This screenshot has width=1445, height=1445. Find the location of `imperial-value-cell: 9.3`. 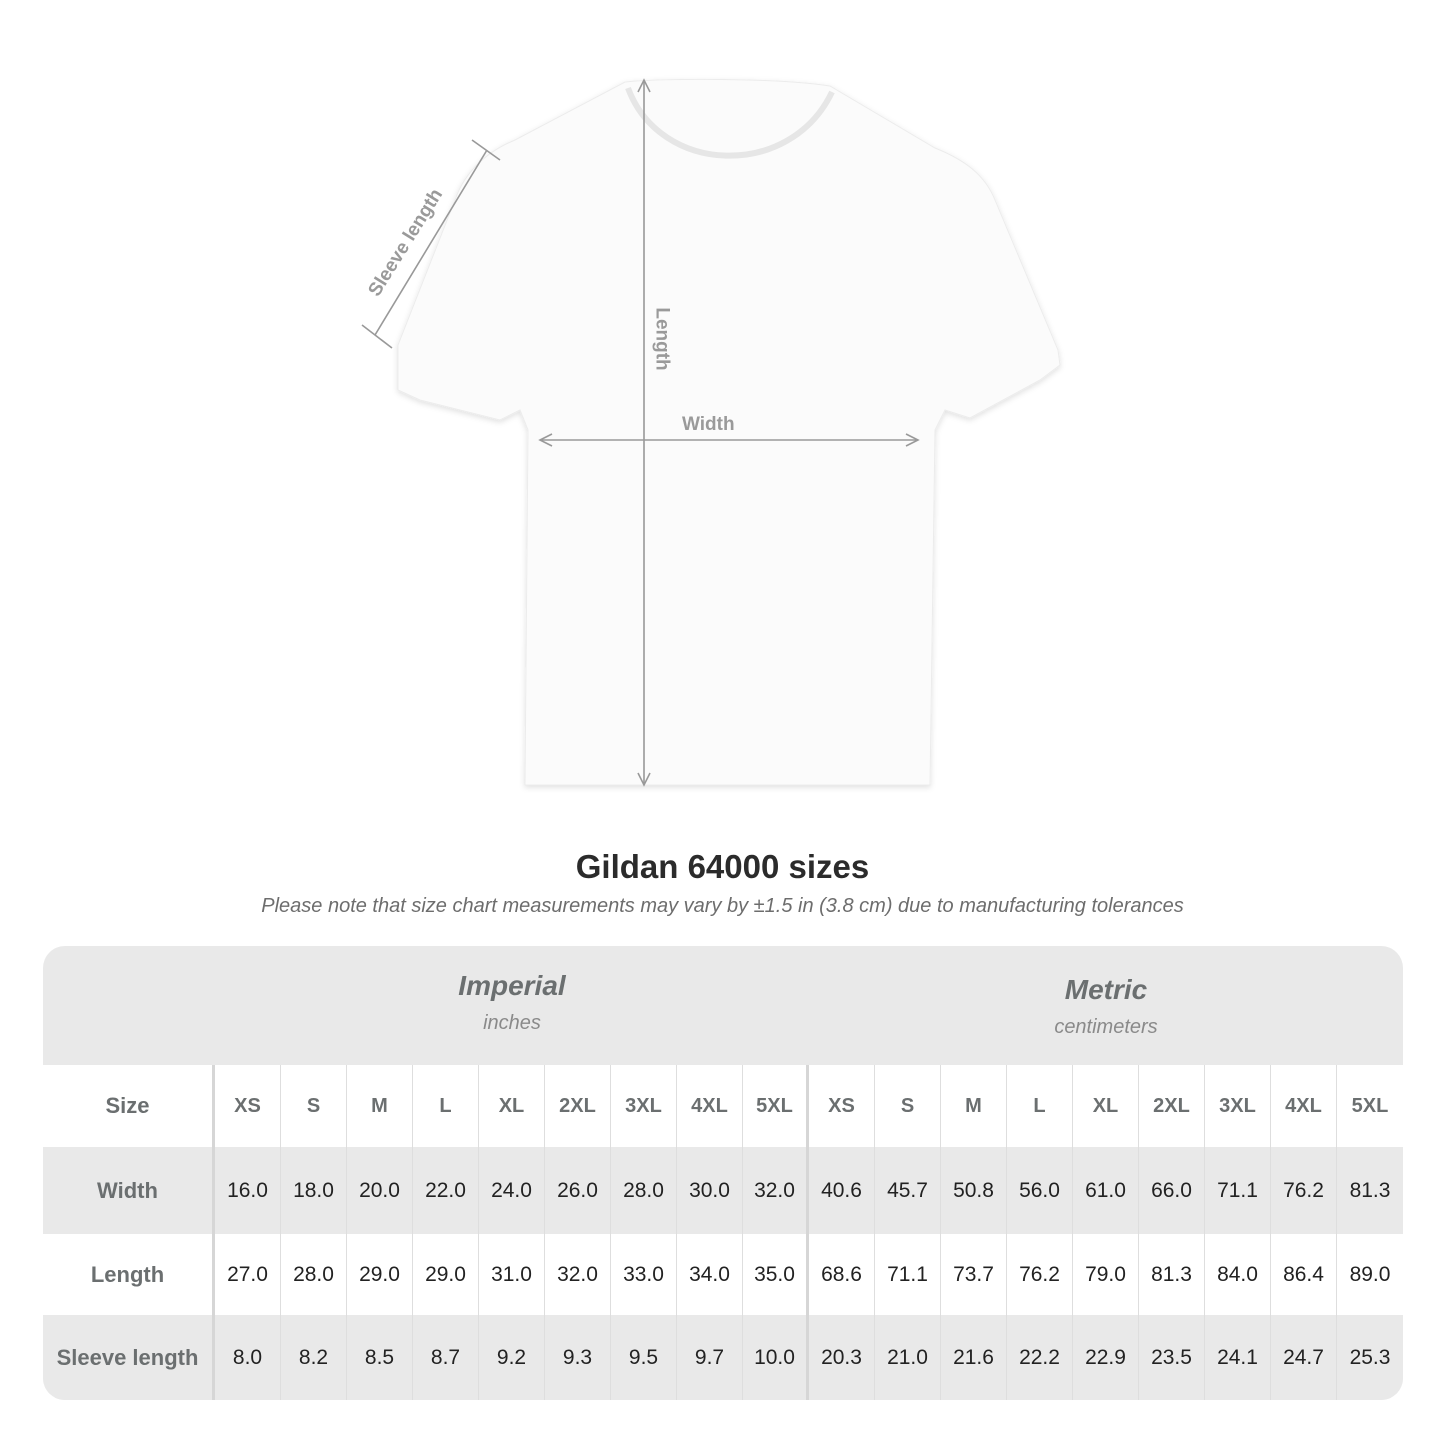

imperial-value-cell: 9.3 is located at coordinates (578, 1357).